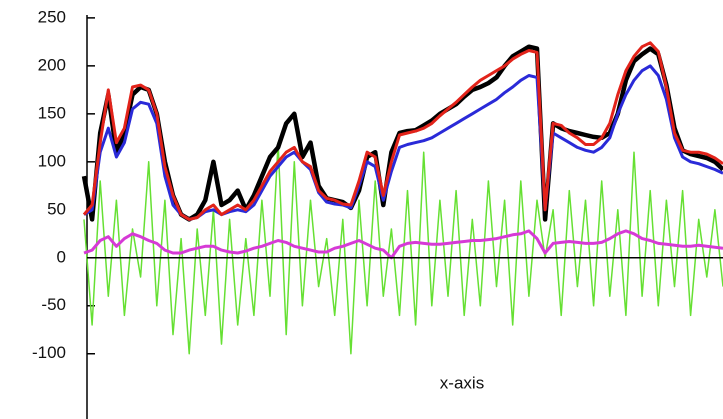 The width and height of the screenshot is (723, 419). What do you see at coordinates (49, 352) in the screenshot?
I see `y-tick-label: -100` at bounding box center [49, 352].